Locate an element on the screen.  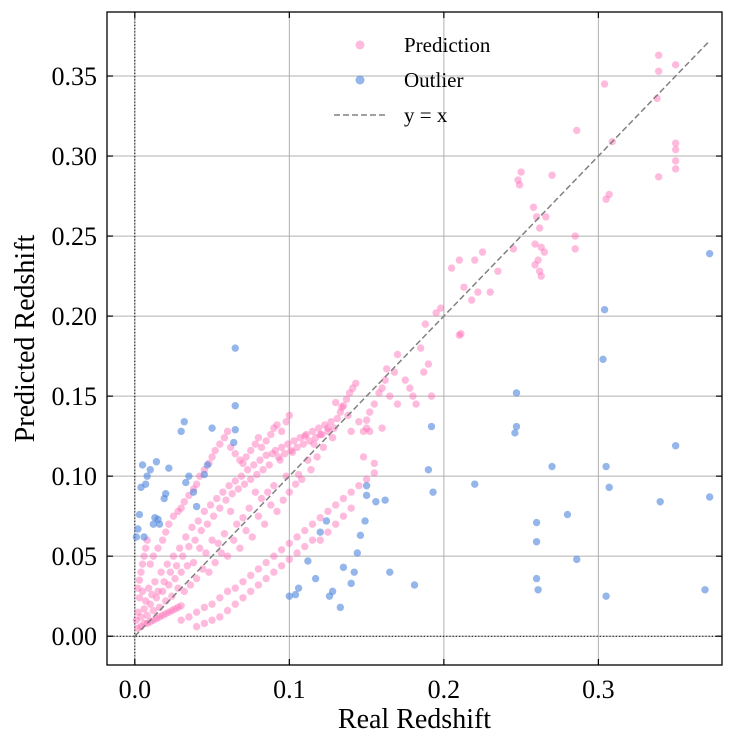
x-tick-label: 0.0 is located at coordinates (135, 689).